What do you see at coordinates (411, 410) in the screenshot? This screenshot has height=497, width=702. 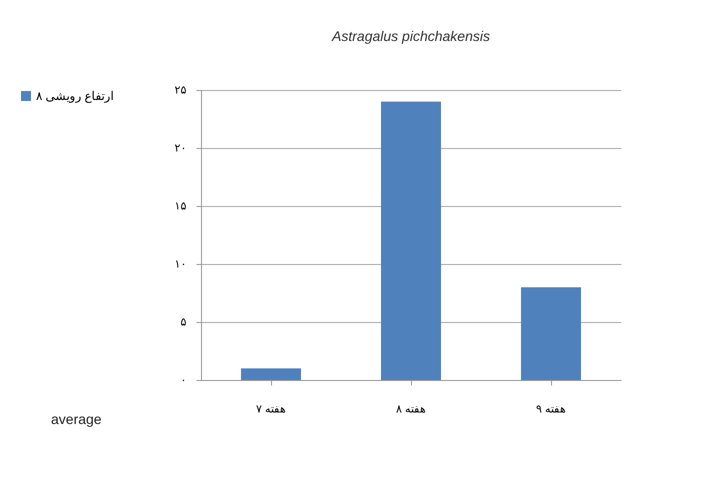 I see `x-tick-label: هفته ۸` at bounding box center [411, 410].